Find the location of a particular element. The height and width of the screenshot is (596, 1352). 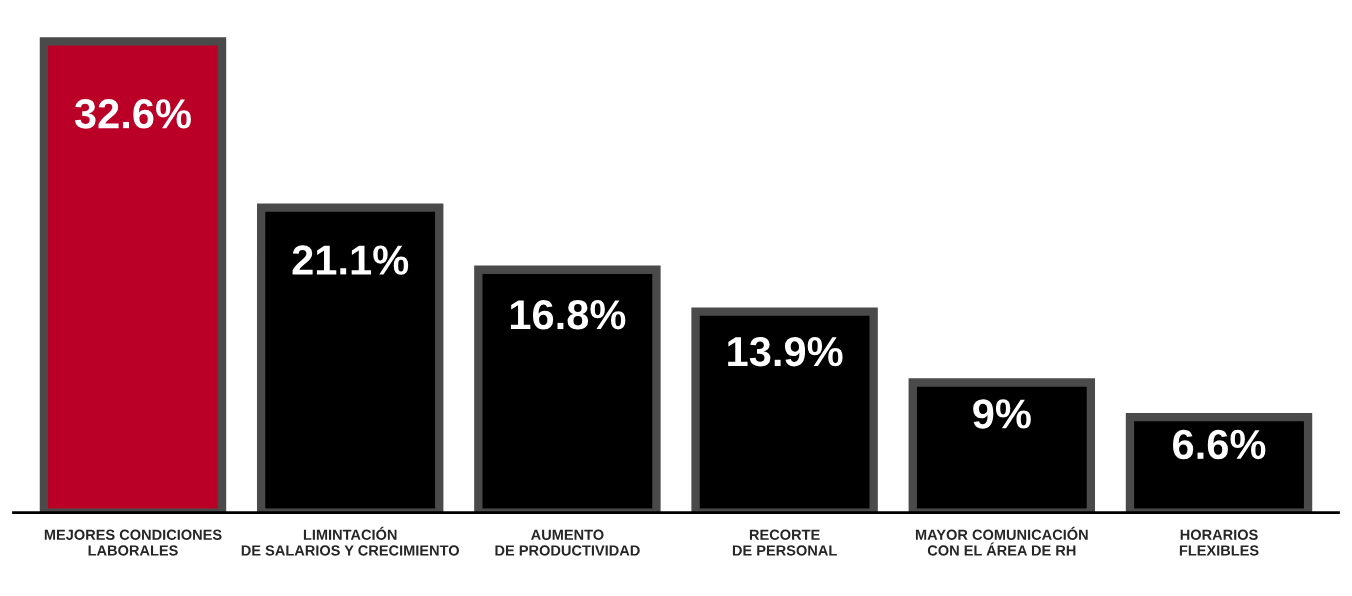

x-tick-label: RECORTE DE PERSONAL is located at coordinates (784, 542).